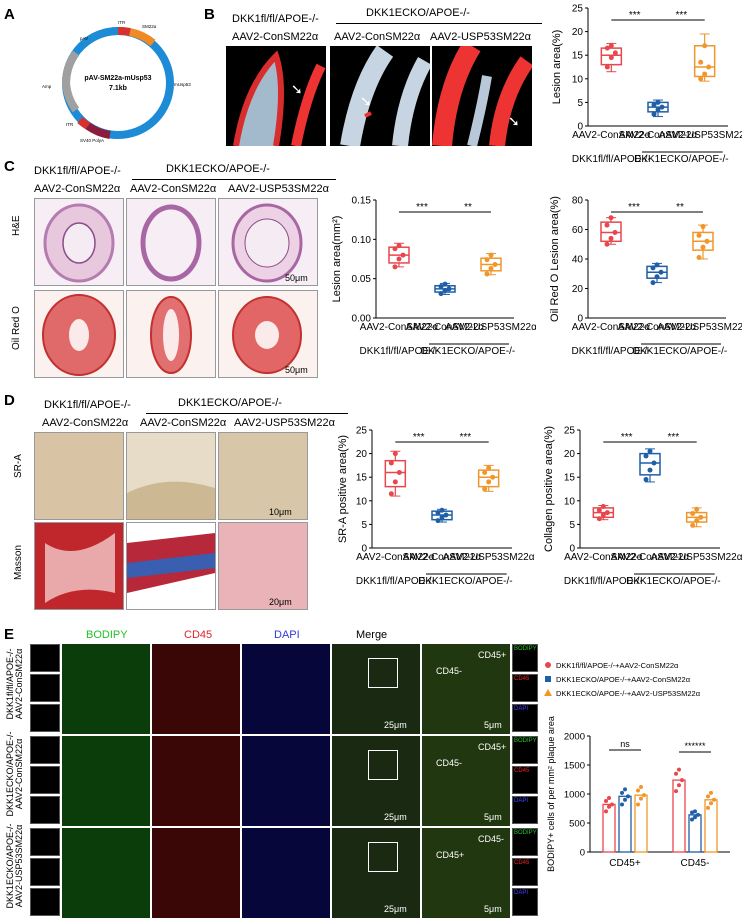  I want to click on y-tick-label: 1500, so click(574, 766).